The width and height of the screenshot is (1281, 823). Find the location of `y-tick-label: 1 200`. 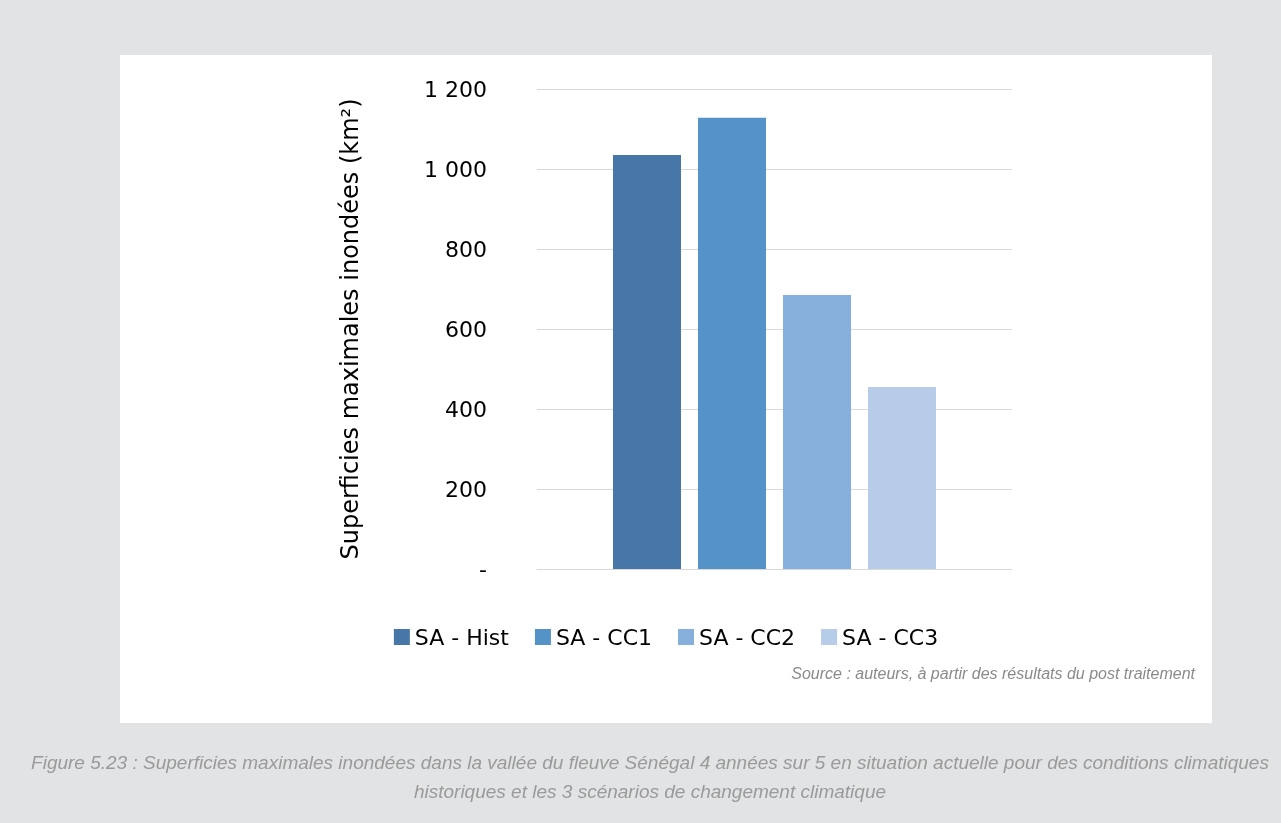

y-tick-label: 1 200 is located at coordinates (455, 89).